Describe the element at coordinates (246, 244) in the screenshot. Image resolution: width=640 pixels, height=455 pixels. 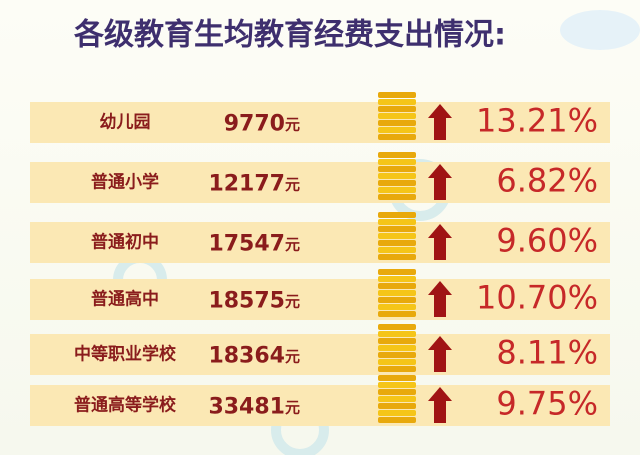
I see `amount: 17547` at that location.